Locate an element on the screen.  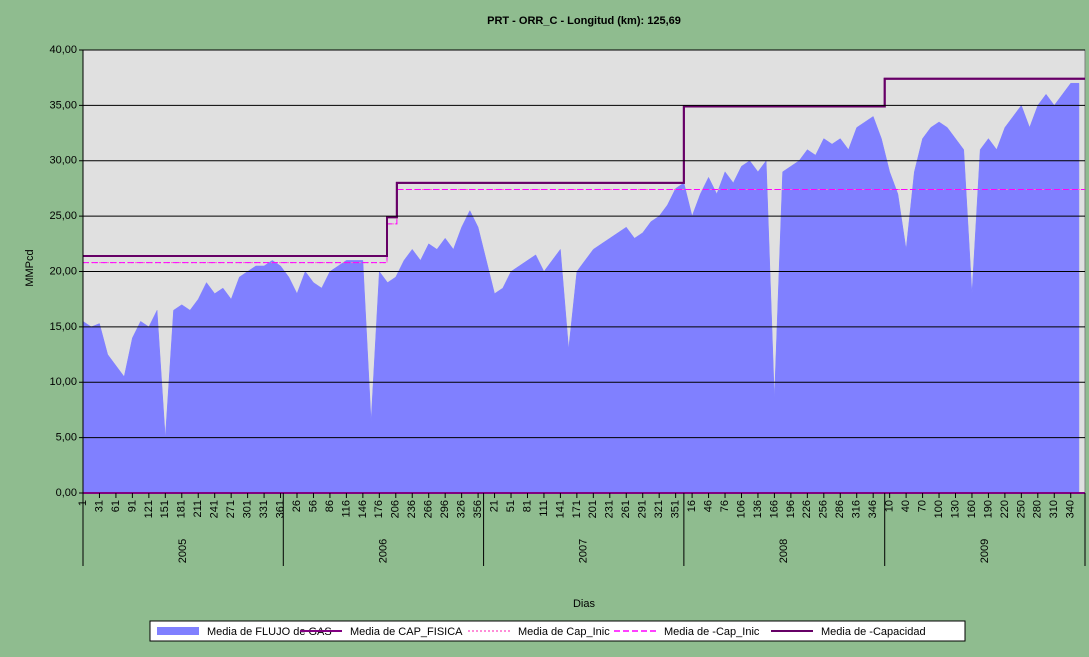
capacity-line is located at coordinates (584, 226).